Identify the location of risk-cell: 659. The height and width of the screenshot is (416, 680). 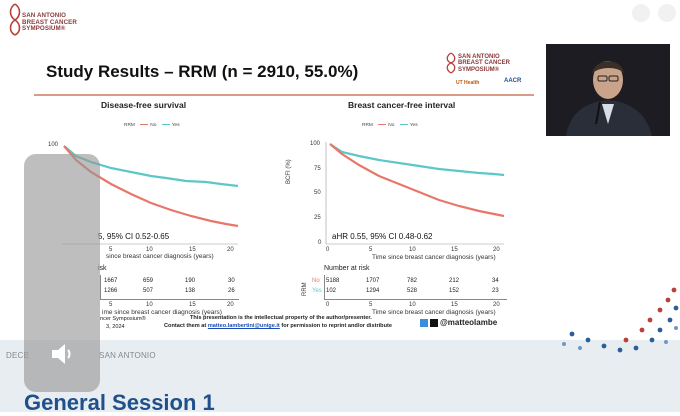
(148, 281).